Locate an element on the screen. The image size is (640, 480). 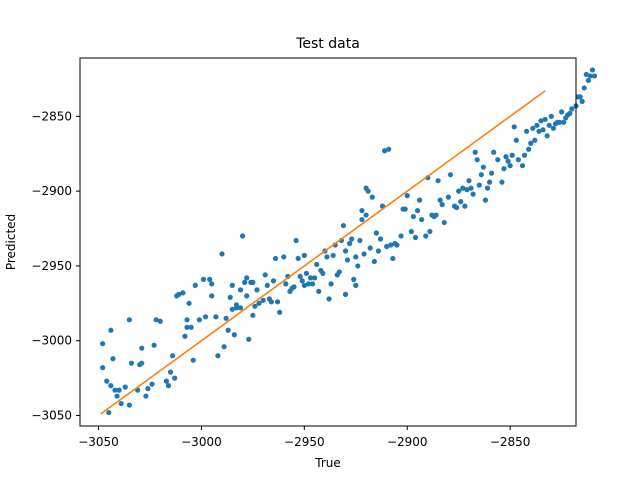
x-axis-ticks: −3050 −3000 −2950 −2900 −2850 is located at coordinates (304, 437).